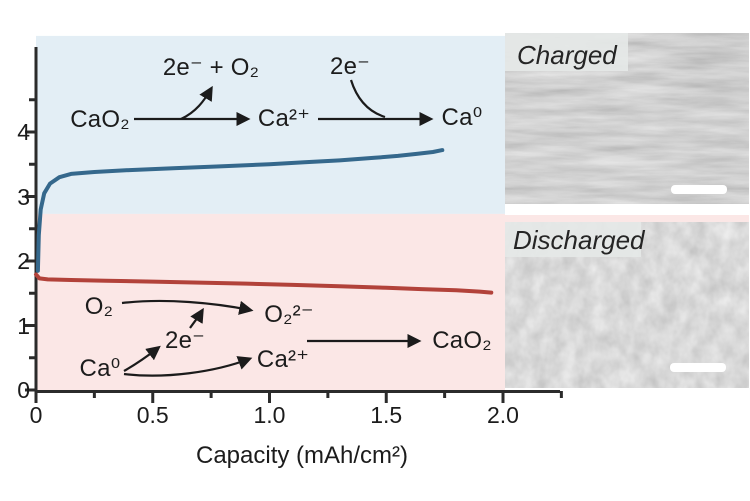 The width and height of the screenshot is (750, 501). What do you see at coordinates (23, 132) in the screenshot?
I see `y-tick-label: 4` at bounding box center [23, 132].